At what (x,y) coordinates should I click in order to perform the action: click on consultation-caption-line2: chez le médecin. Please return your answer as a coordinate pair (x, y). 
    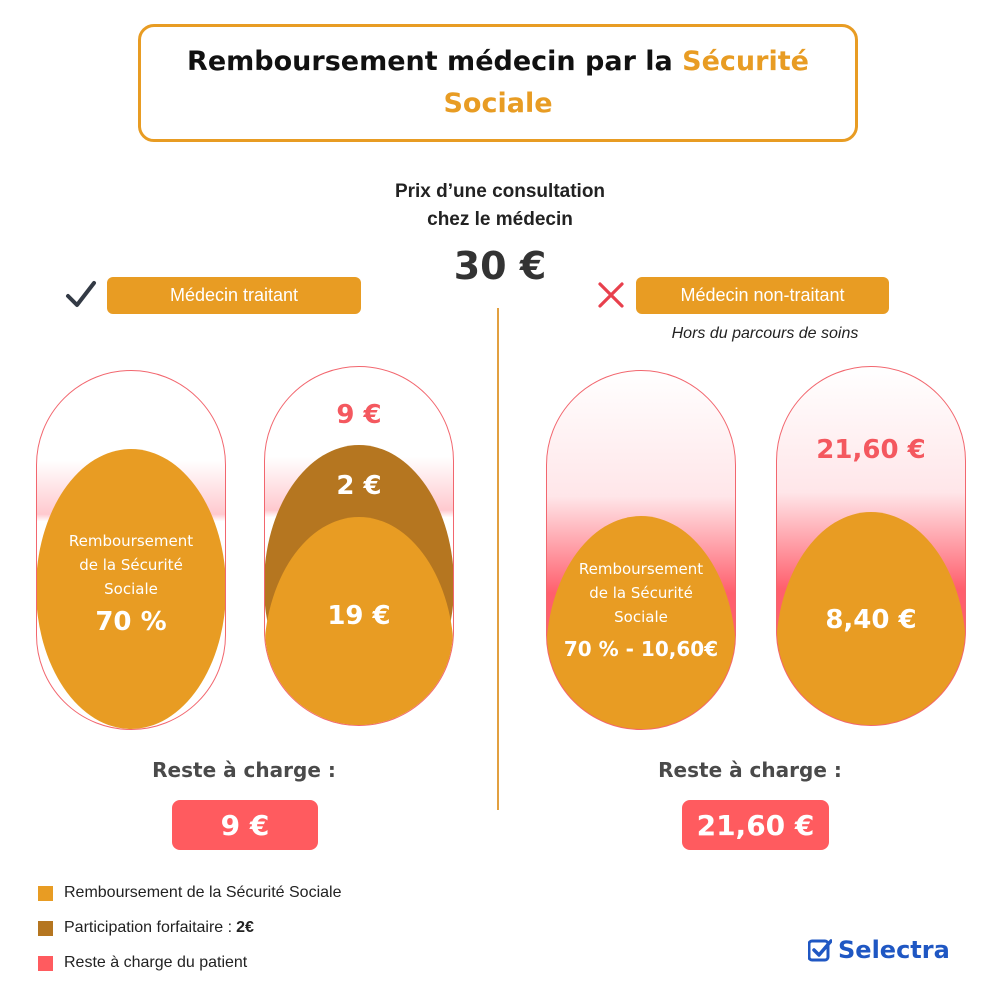
    Looking at the image, I should click on (500, 219).